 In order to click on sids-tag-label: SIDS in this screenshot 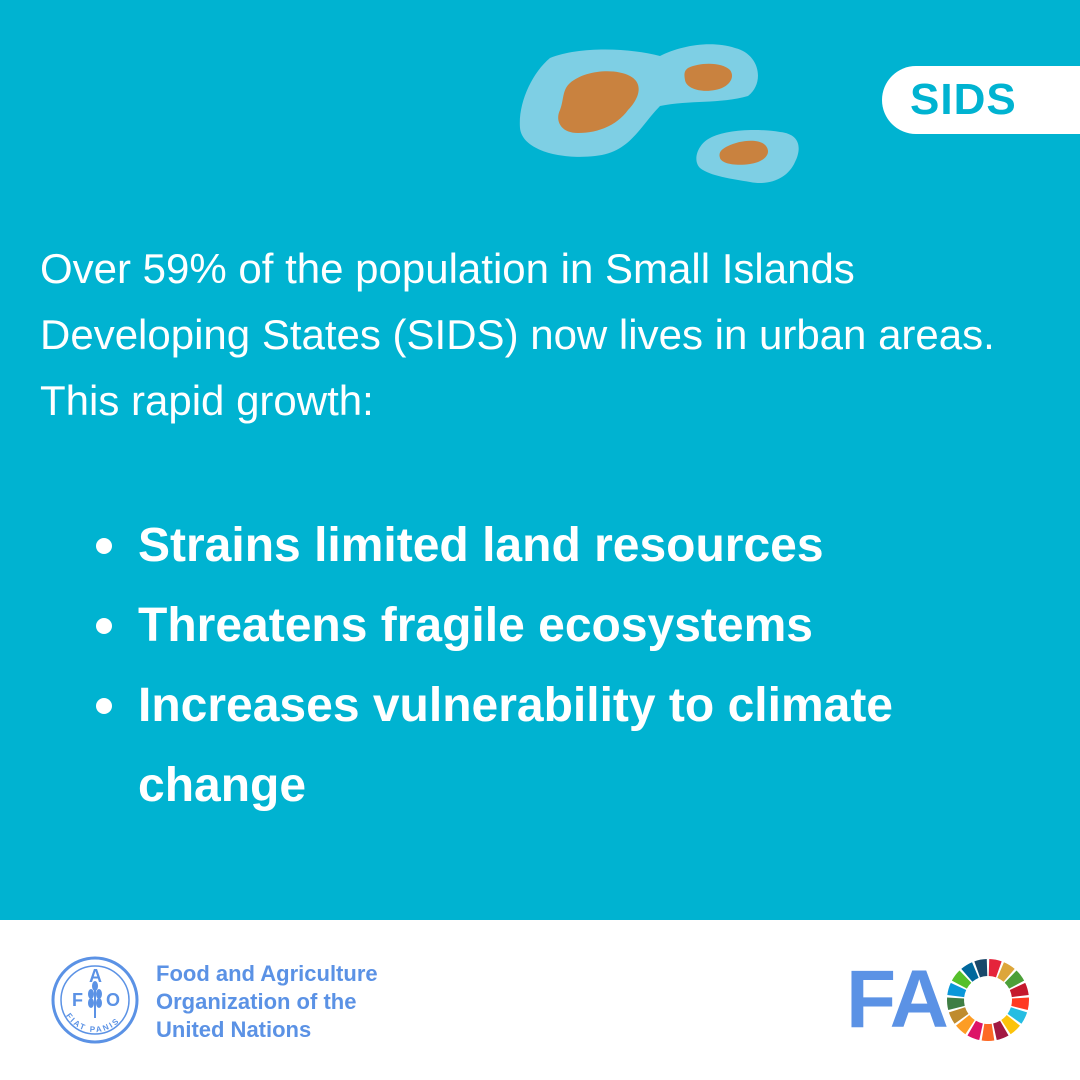, I will do `click(963, 99)`.